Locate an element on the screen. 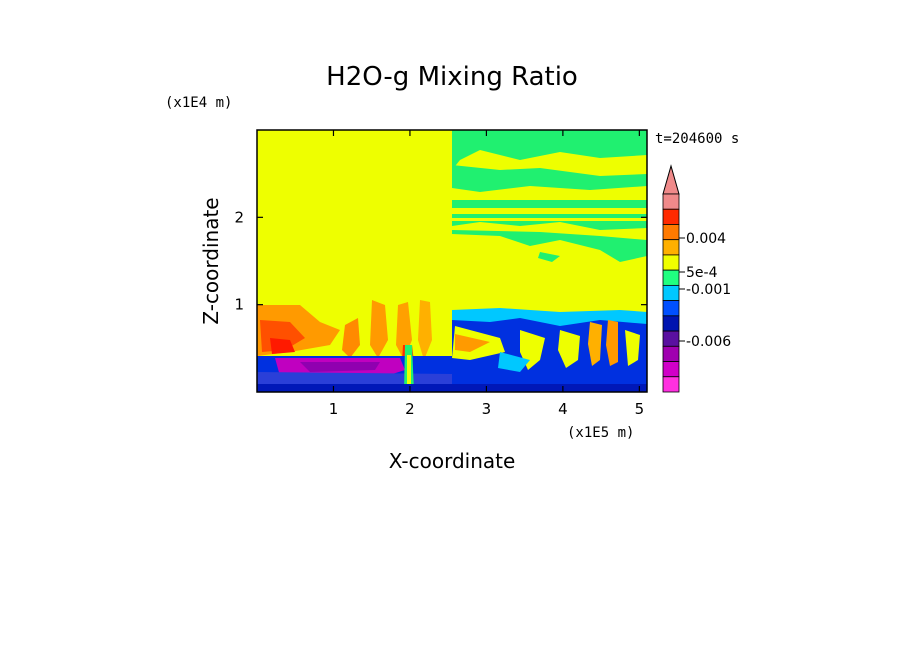 The height and width of the screenshot is (654, 904). moist-band-lower is located at coordinates (549, 246).